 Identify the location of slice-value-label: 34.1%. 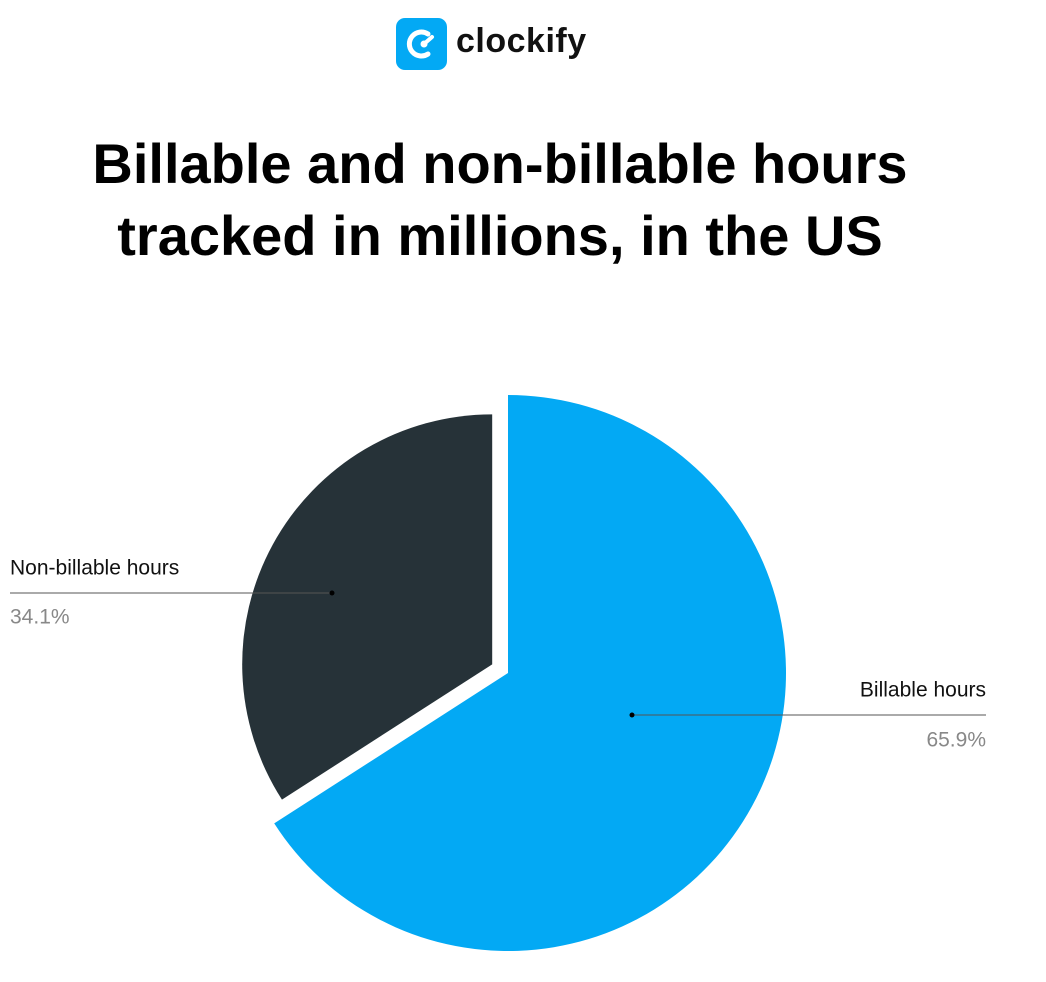
(40, 617).